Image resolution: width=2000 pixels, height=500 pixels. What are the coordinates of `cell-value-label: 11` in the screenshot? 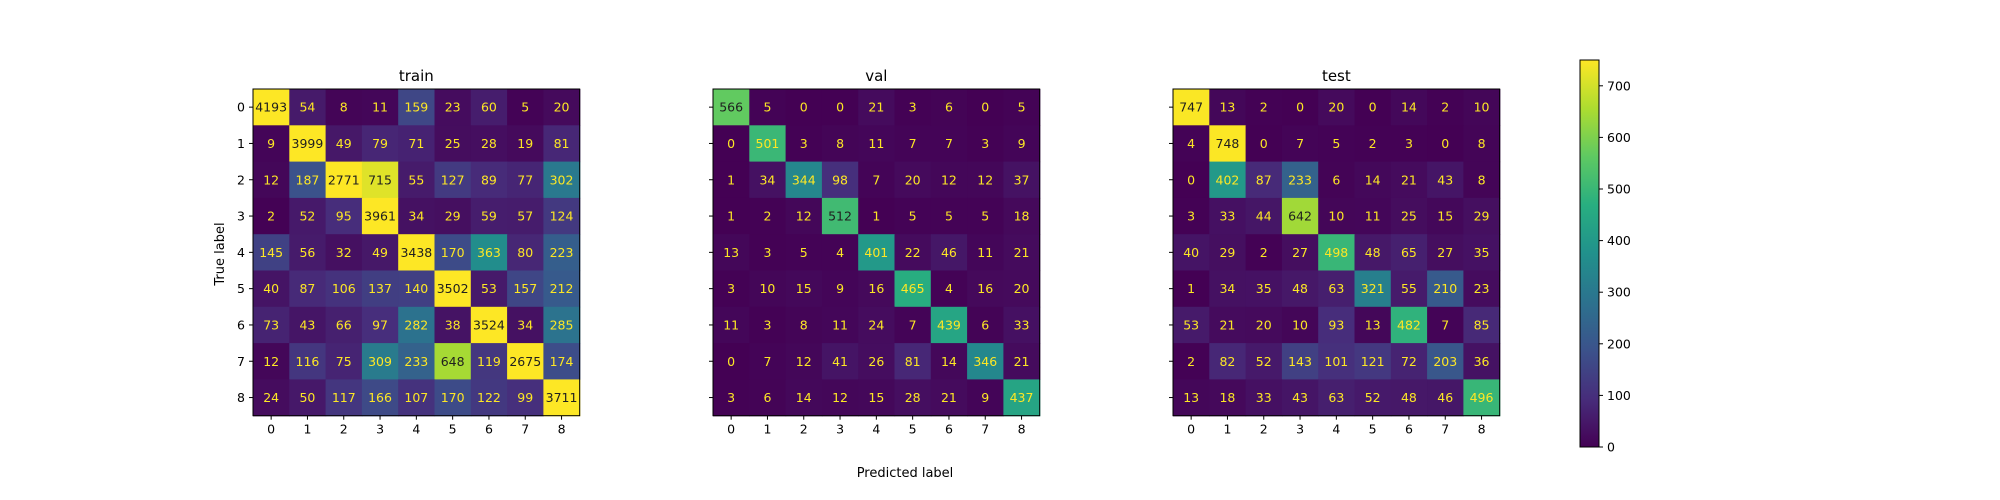 It's located at (985, 252).